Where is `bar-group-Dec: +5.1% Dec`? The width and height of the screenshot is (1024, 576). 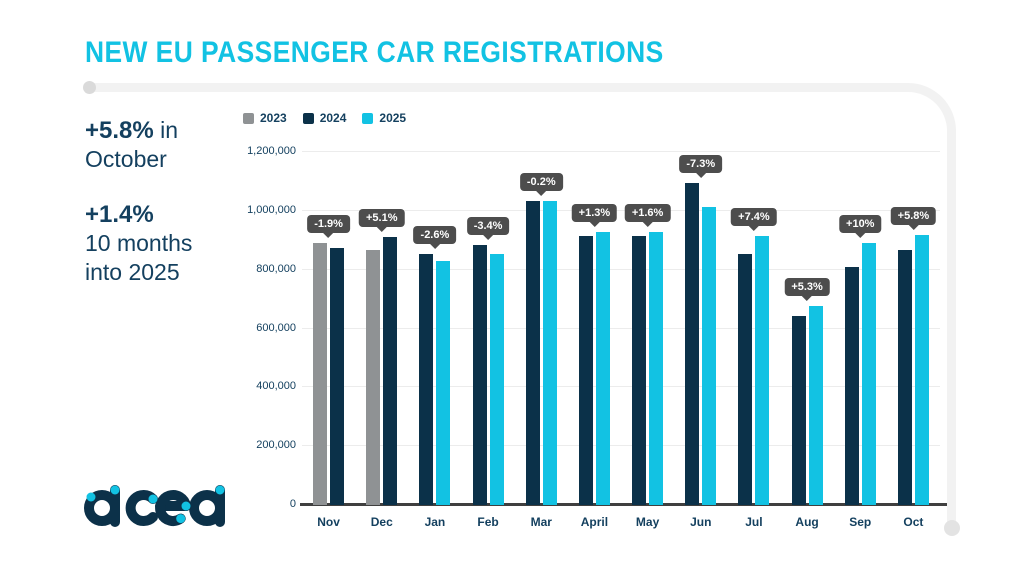
bar-group-Dec: +5.1% Dec is located at coordinates (381, 340).